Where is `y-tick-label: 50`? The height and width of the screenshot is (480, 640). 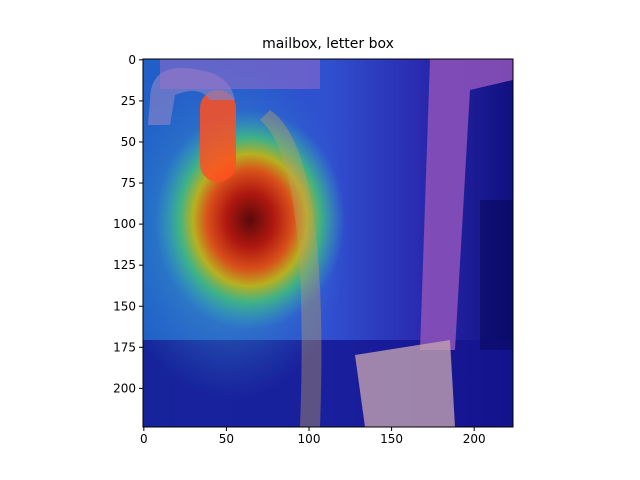
y-tick-label: 50 is located at coordinates (128, 142).